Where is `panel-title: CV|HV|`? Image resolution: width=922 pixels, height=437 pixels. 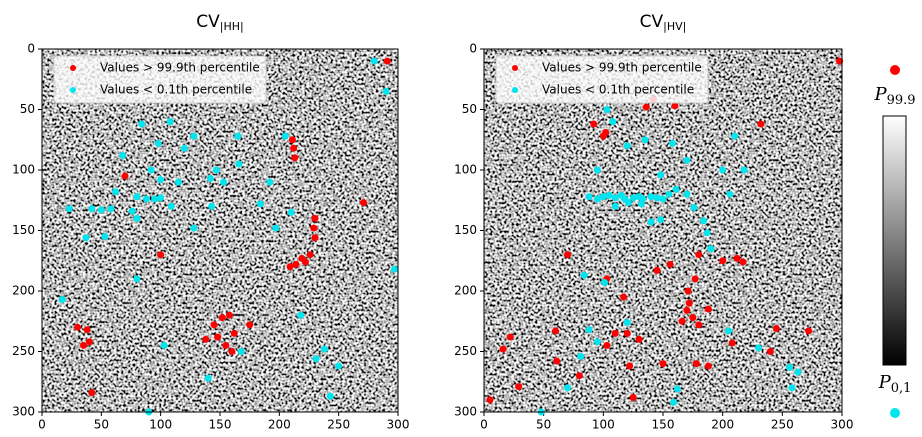 panel-title: CV|HV| is located at coordinates (663, 22).